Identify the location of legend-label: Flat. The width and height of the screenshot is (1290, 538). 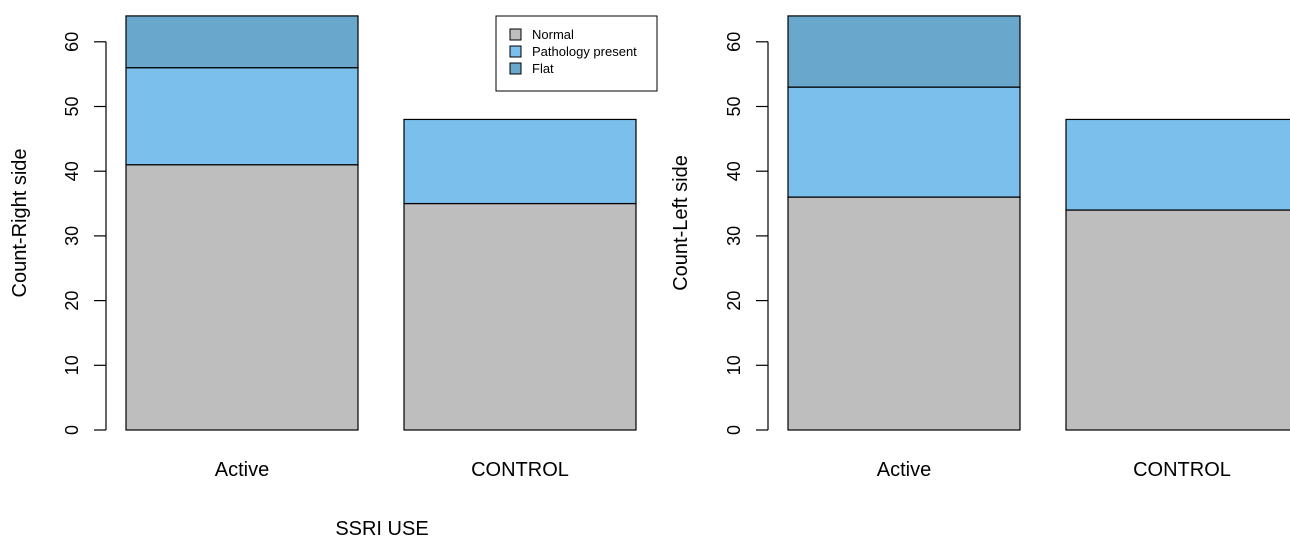
(543, 68).